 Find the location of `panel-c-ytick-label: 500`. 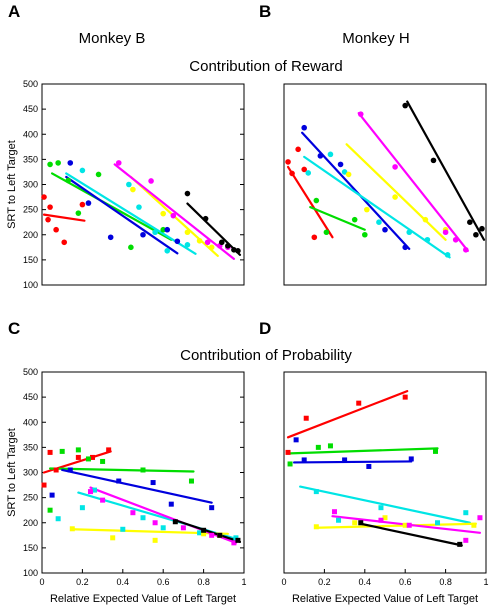

panel-c-ytick-label: 500 is located at coordinates (30, 372).